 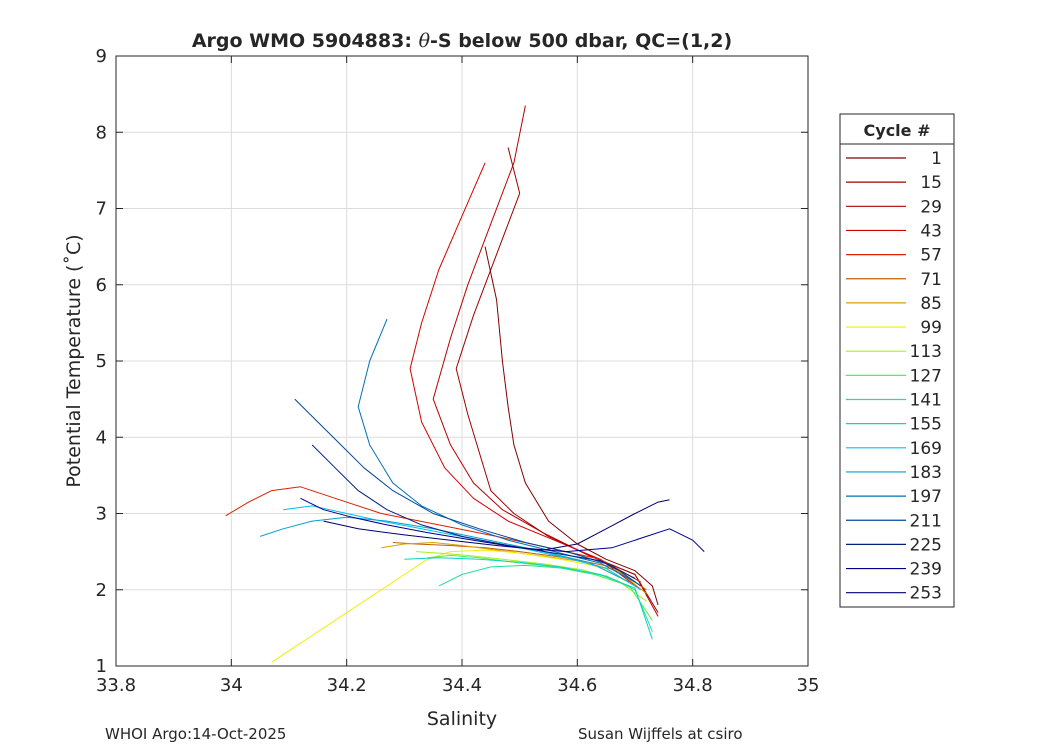 I want to click on y-tick-label: 9, so click(x=101, y=56).